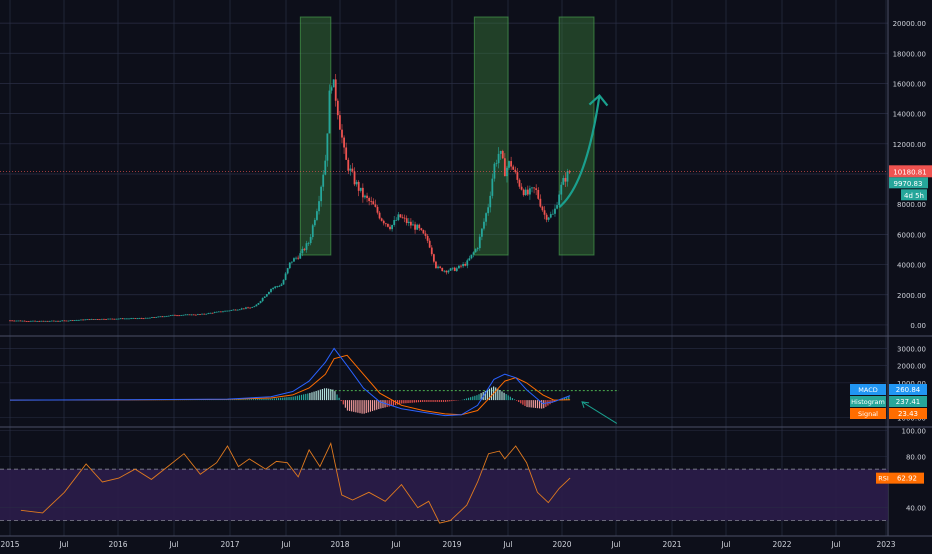 The height and width of the screenshot is (554, 932). Describe the element at coordinates (290, 382) in the screenshot. I see `macd-line` at that location.